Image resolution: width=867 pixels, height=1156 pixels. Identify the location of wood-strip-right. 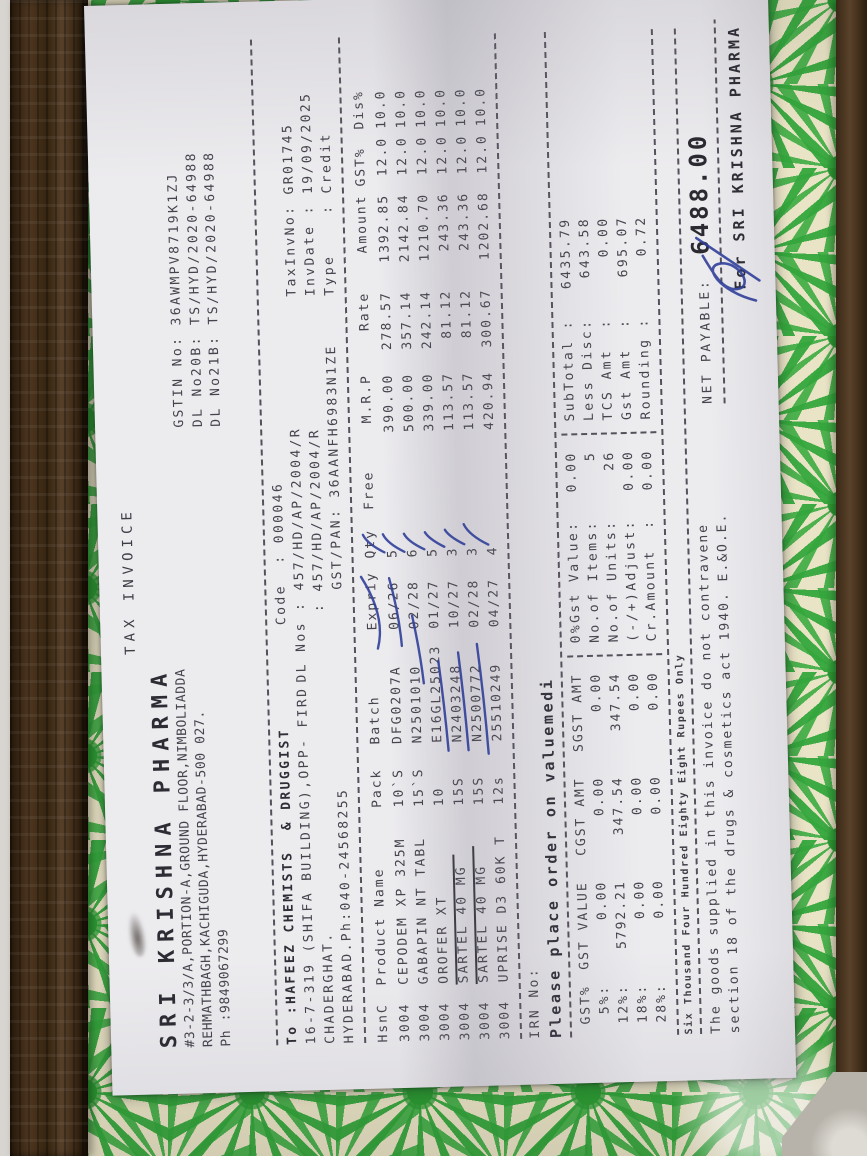
(851, 546).